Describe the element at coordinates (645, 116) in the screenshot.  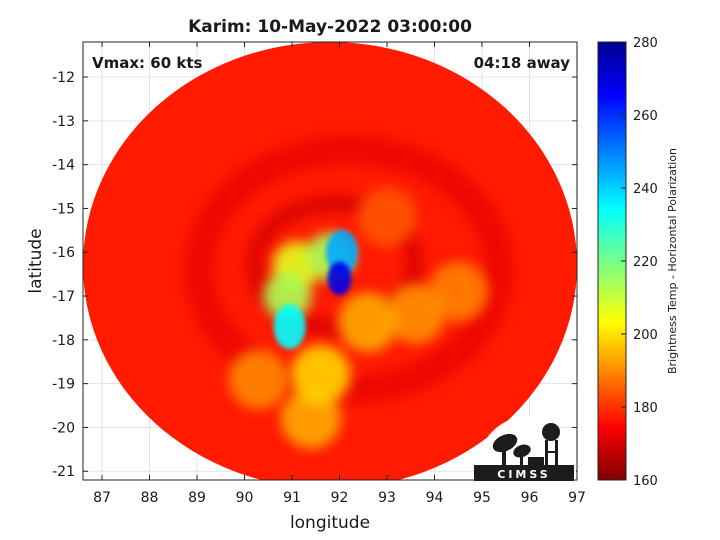
I see `colorbar-tick-label: 260` at that location.